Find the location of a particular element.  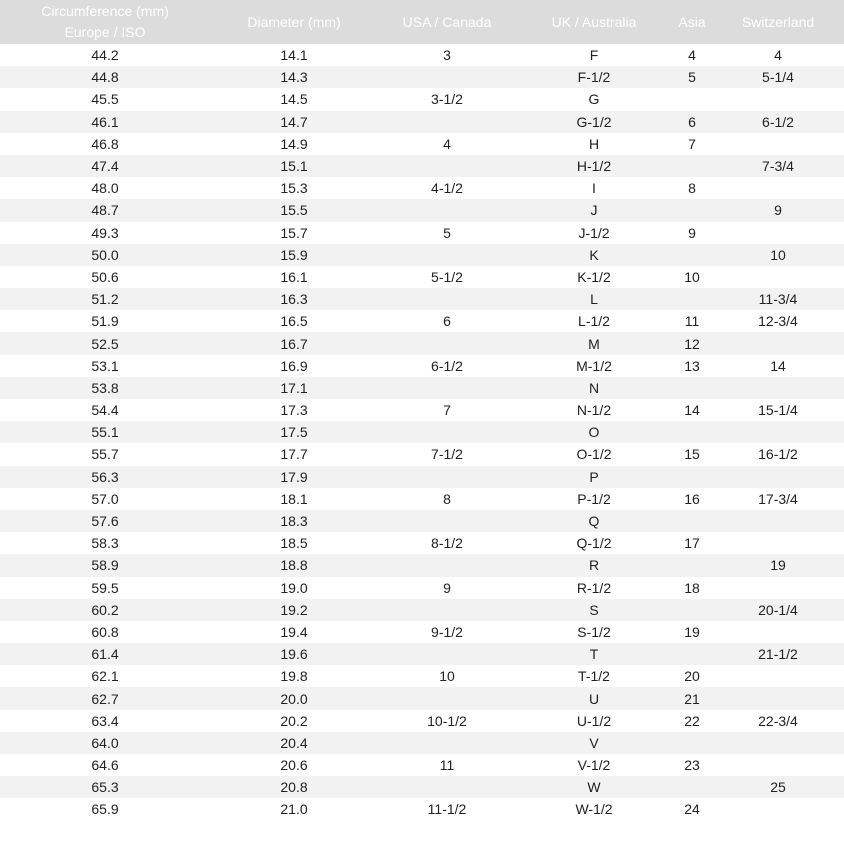

cell-circumference: 47.4 is located at coordinates (105, 166).